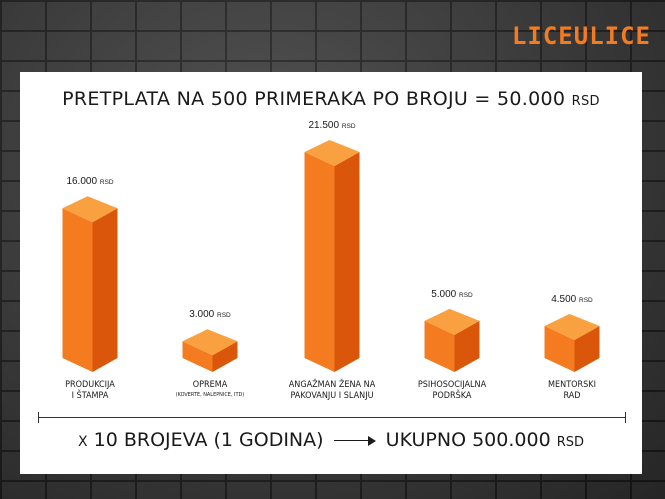 This screenshot has height=499, width=665. Describe the element at coordinates (38, 417) in the screenshot. I see `axis-tick-left` at that location.